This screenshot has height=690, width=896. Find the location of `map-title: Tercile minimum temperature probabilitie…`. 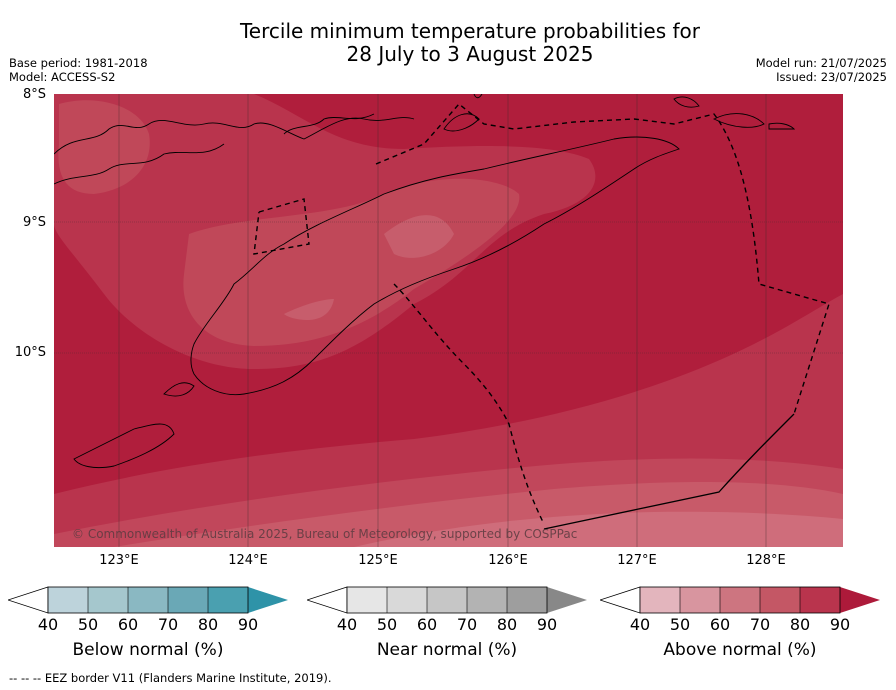

map-title: Tercile minimum temperature probabilitie… is located at coordinates (470, 43).